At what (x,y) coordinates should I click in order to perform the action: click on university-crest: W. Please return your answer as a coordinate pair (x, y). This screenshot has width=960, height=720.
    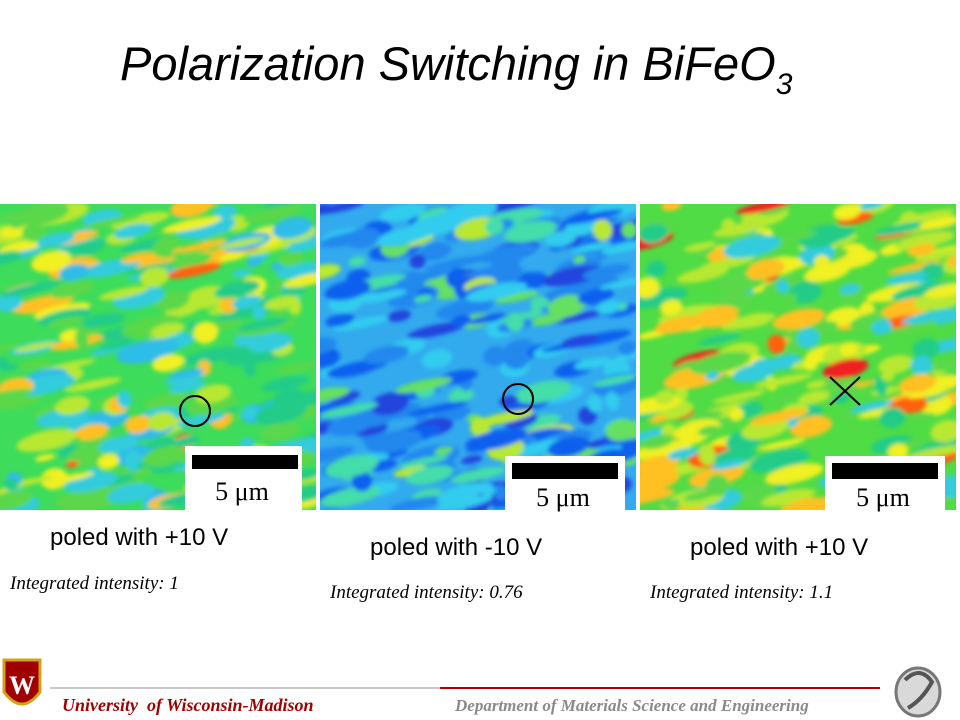
    Looking at the image, I should click on (22, 682).